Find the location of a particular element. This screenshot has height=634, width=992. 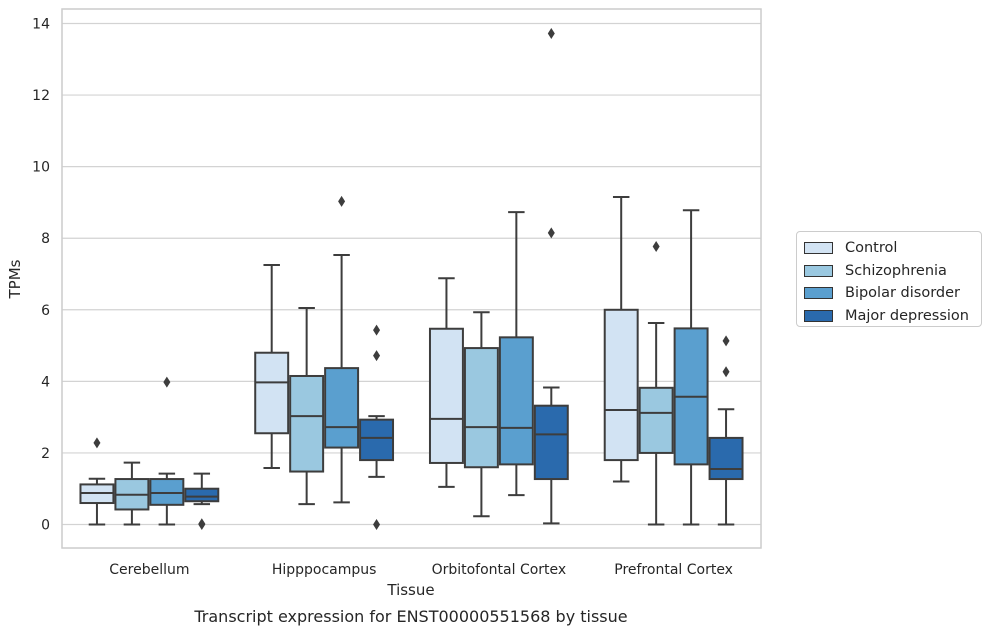

legend-swatch-bipolar-disorder is located at coordinates (818, 293).